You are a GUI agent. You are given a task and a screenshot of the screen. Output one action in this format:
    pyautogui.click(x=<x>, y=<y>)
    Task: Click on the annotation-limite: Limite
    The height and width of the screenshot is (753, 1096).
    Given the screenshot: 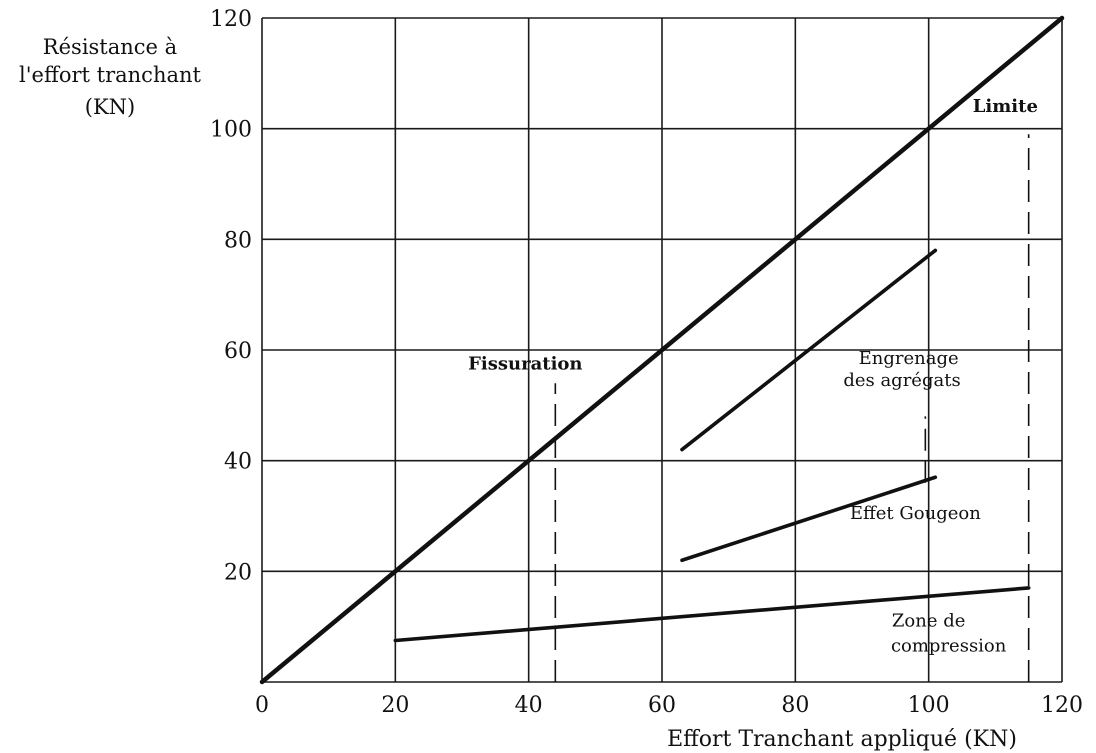 What is the action you would take?
    pyautogui.click(x=1005, y=106)
    